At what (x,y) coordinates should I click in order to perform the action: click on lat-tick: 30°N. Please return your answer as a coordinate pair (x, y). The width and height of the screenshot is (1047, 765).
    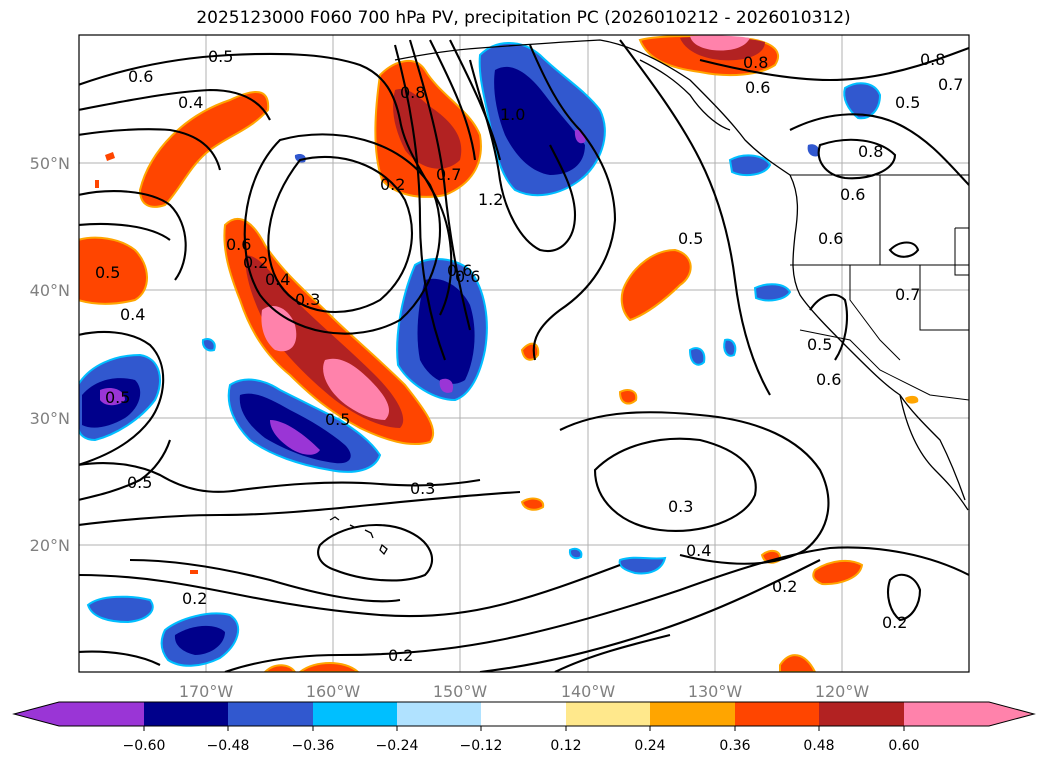
    Looking at the image, I should click on (50, 418).